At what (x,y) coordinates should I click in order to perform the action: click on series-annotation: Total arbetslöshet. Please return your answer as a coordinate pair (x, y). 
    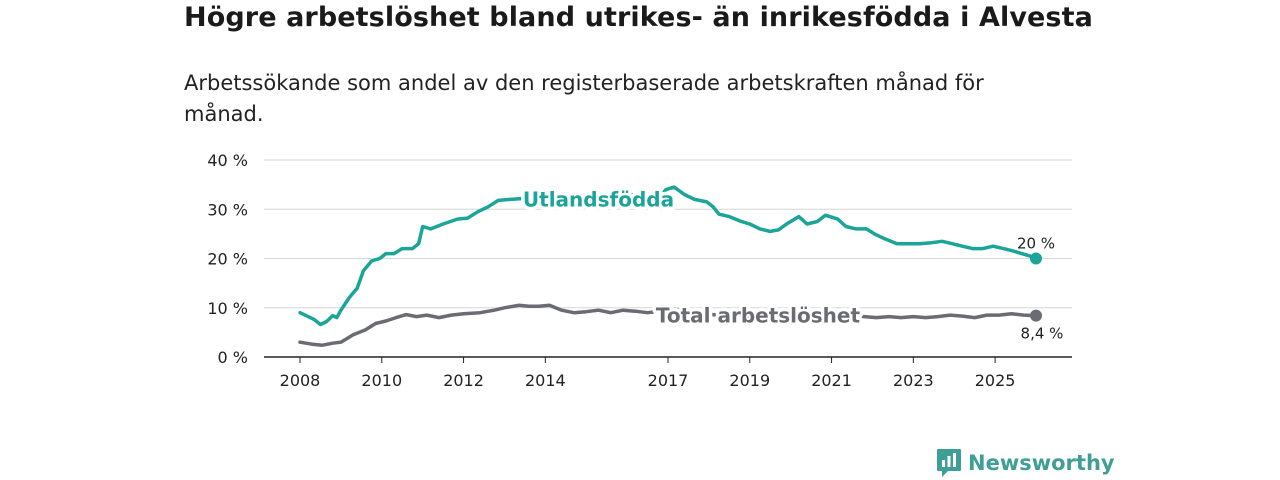
    Looking at the image, I should click on (758, 316).